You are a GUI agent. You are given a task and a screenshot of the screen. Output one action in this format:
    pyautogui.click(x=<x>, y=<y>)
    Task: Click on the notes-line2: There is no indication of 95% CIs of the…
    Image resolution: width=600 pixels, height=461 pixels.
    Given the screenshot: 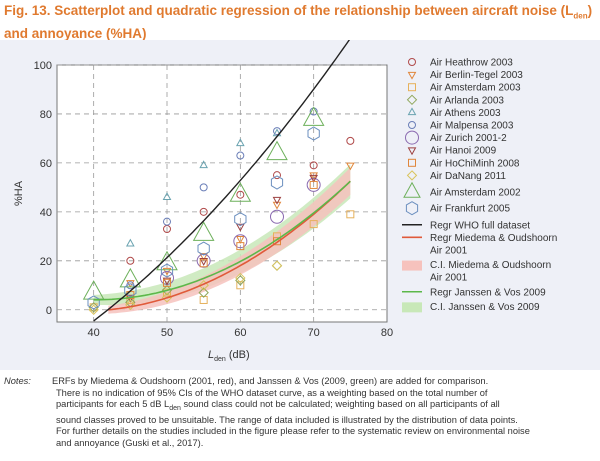 What is the action you would take?
    pyautogui.click(x=272, y=392)
    